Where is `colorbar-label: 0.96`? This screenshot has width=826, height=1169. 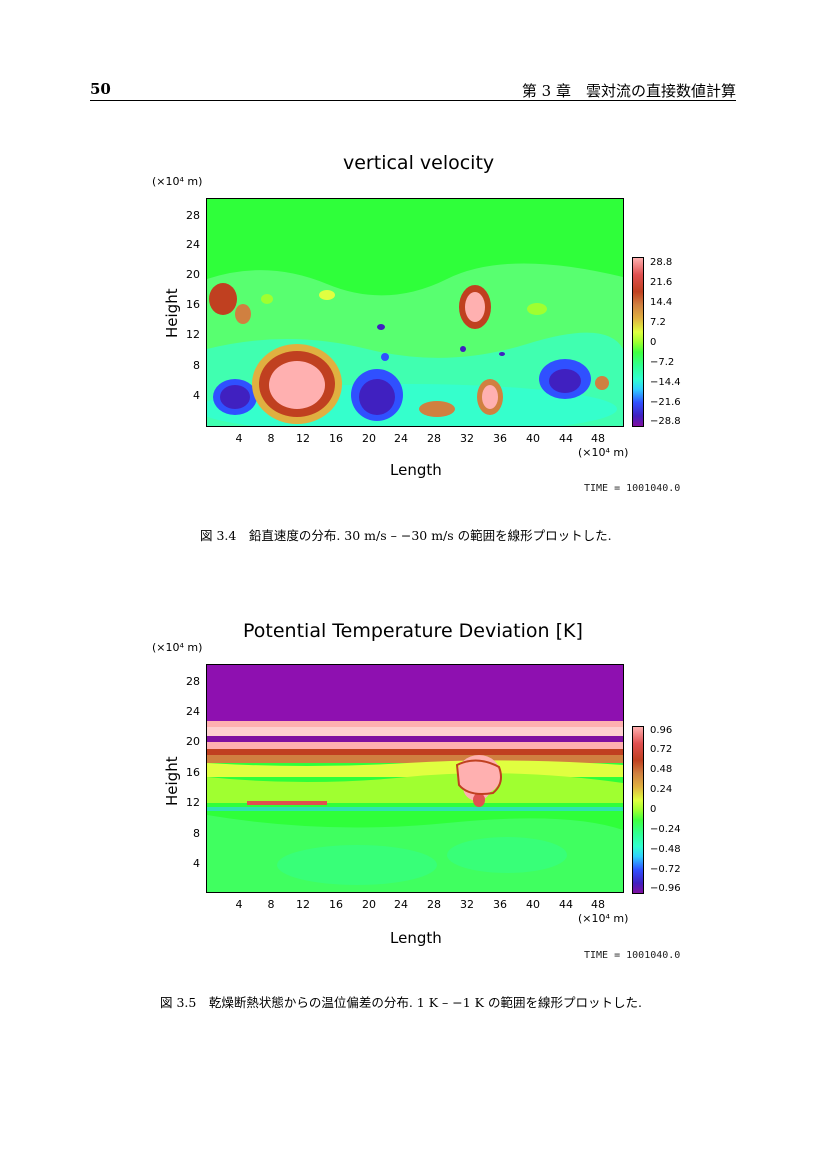
colorbar-label: 0.96 is located at coordinates (661, 730).